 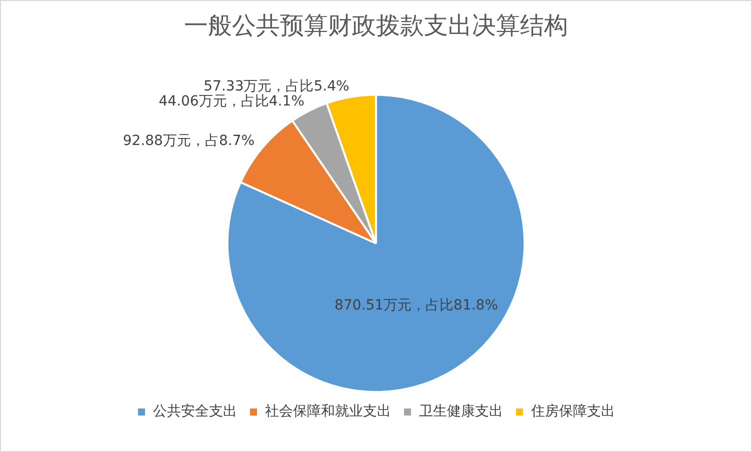 I want to click on legend-label: 住房保障支出, so click(x=572, y=412).